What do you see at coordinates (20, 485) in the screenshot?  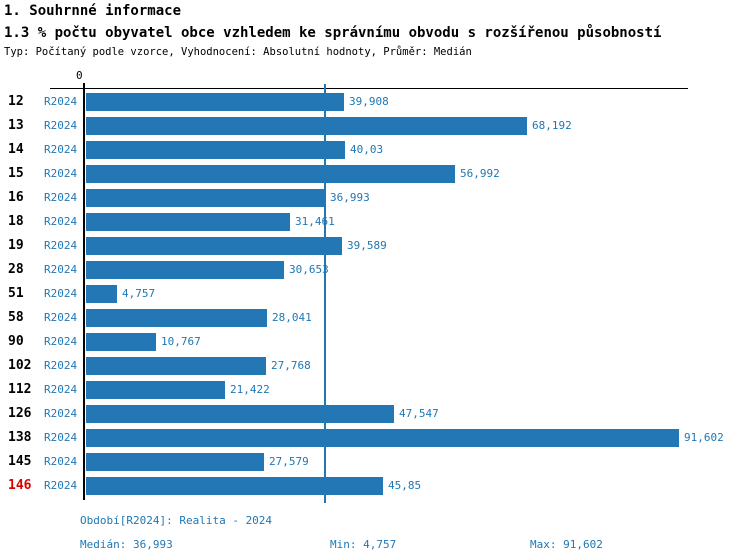 I see `row-category-label: 146` at bounding box center [20, 485].